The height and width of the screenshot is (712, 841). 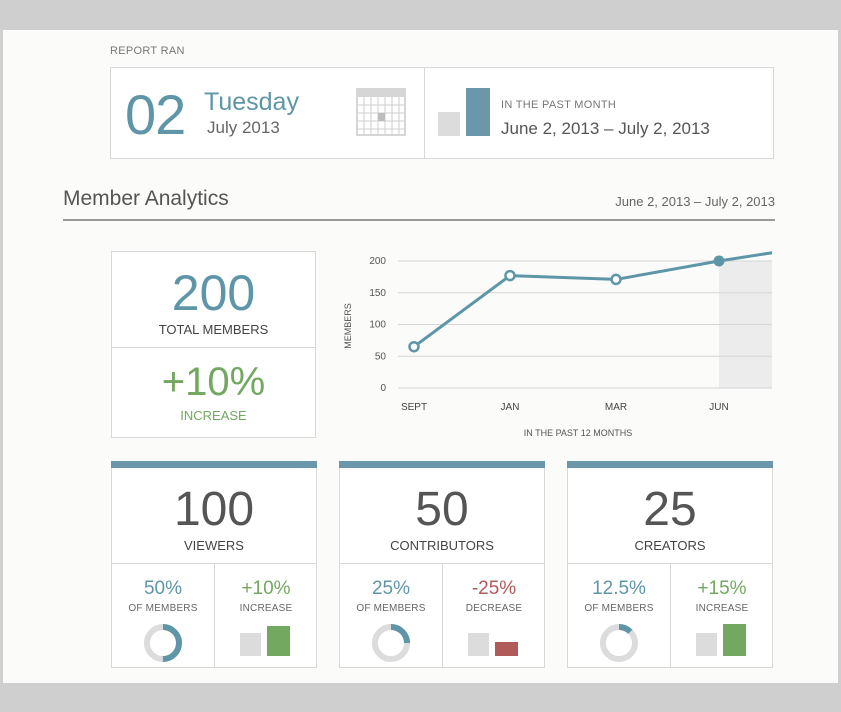 I want to click on past-month-range: June 2, 2013 – July 2, 2013, so click(x=605, y=128).